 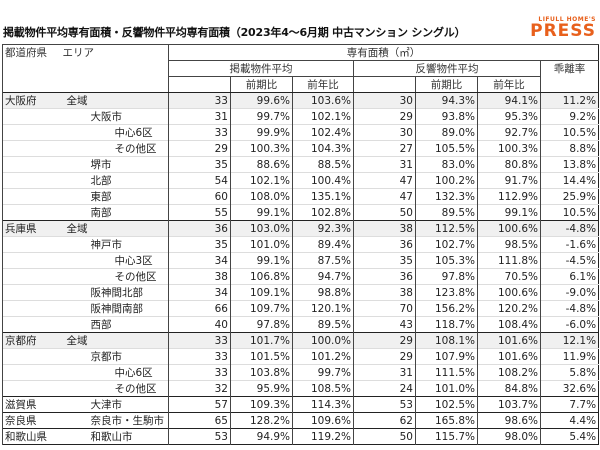 What do you see at coordinates (300, 116) in the screenshot?
I see `table-row: 大阪市 31 99.7% 102.1% 29 93.8% 95.3% 9.2%` at bounding box center [300, 116].